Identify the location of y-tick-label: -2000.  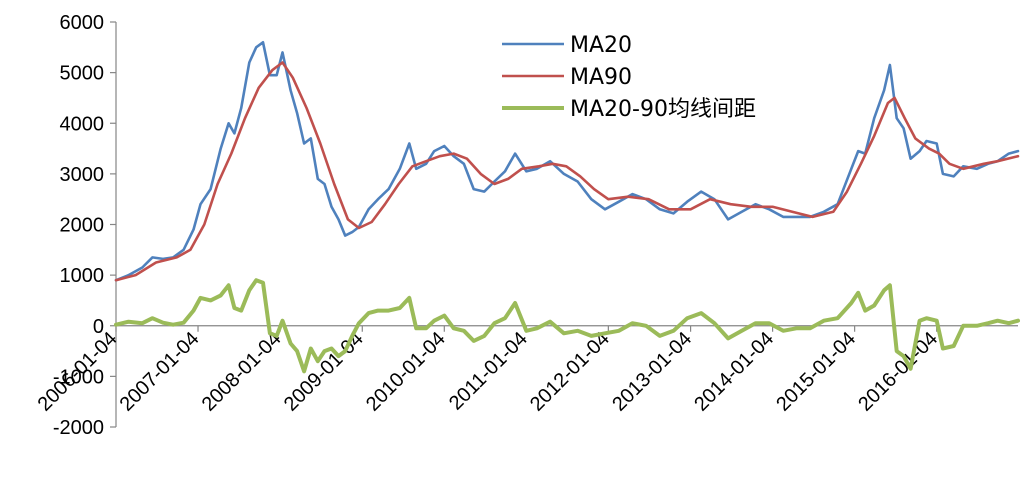
(78, 428).